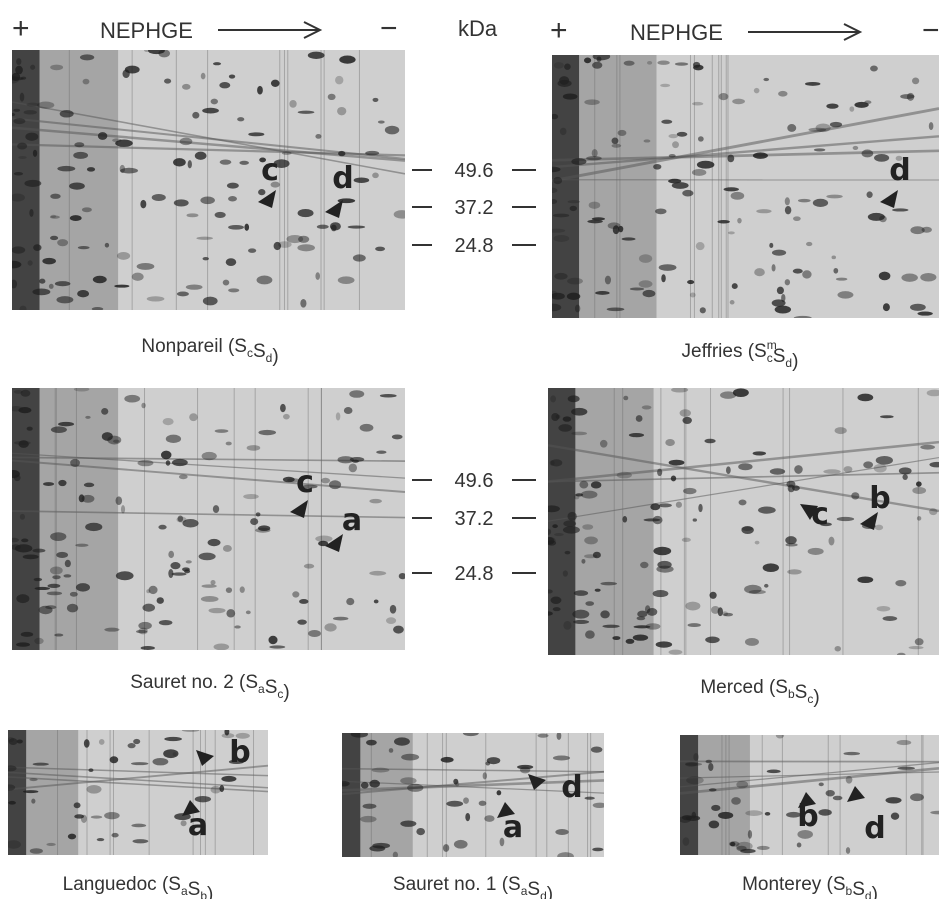 This screenshot has width=939, height=899. I want to click on panel-caption: Nonpareil (ScSd), so click(209, 351).